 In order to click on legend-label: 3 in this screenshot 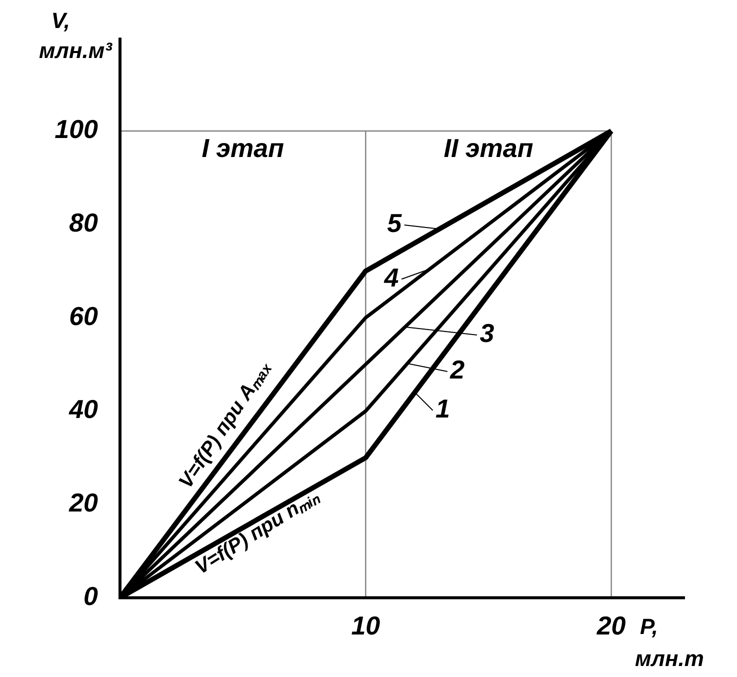, I will do `click(487, 333)`.